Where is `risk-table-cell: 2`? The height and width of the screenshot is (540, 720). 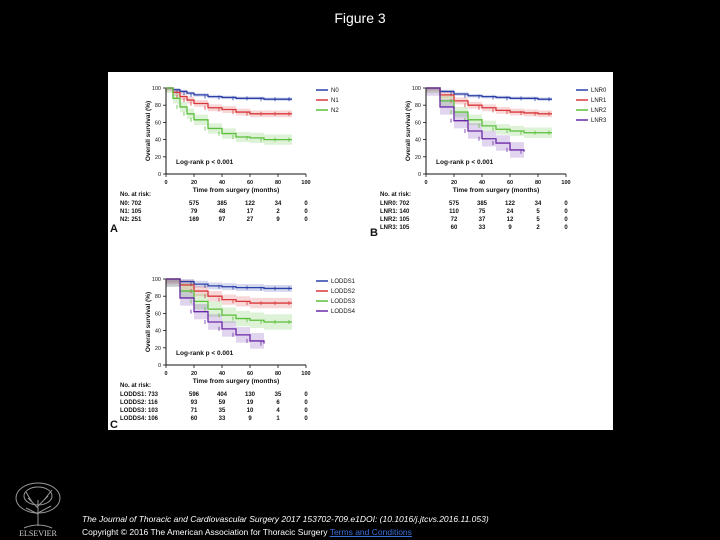
risk-table-cell: 2 is located at coordinates (278, 212).